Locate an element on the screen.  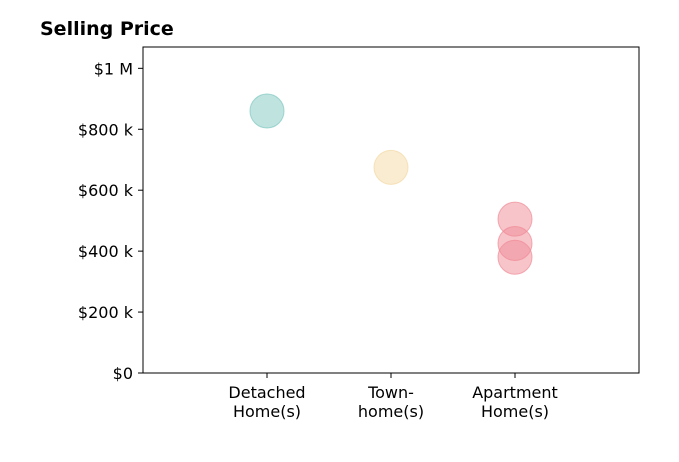
y-tick-label: $200 k is located at coordinates (106, 312).